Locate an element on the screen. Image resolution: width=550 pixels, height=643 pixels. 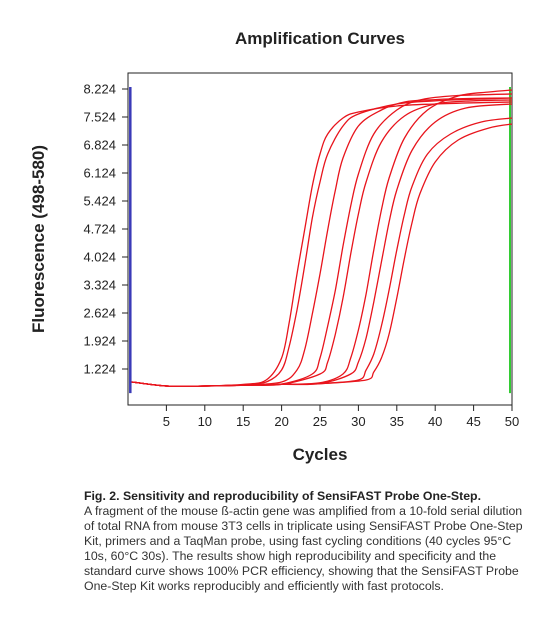
x-tick-label: 30 is located at coordinates (358, 421).